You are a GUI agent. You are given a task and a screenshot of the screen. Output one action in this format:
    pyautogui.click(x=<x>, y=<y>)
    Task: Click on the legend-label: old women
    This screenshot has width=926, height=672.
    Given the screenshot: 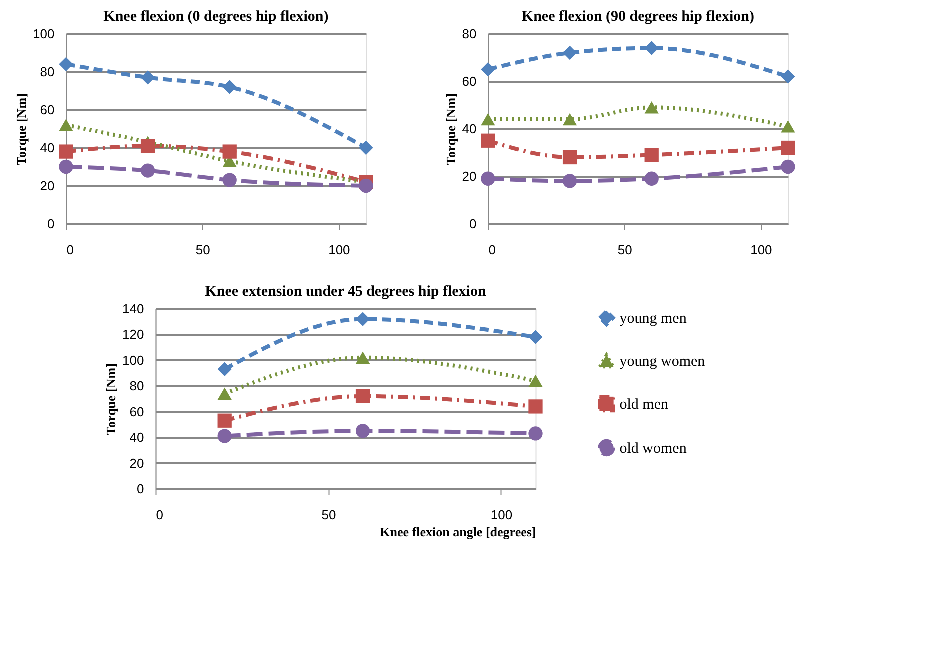 What is the action you would take?
    pyautogui.click(x=654, y=449)
    